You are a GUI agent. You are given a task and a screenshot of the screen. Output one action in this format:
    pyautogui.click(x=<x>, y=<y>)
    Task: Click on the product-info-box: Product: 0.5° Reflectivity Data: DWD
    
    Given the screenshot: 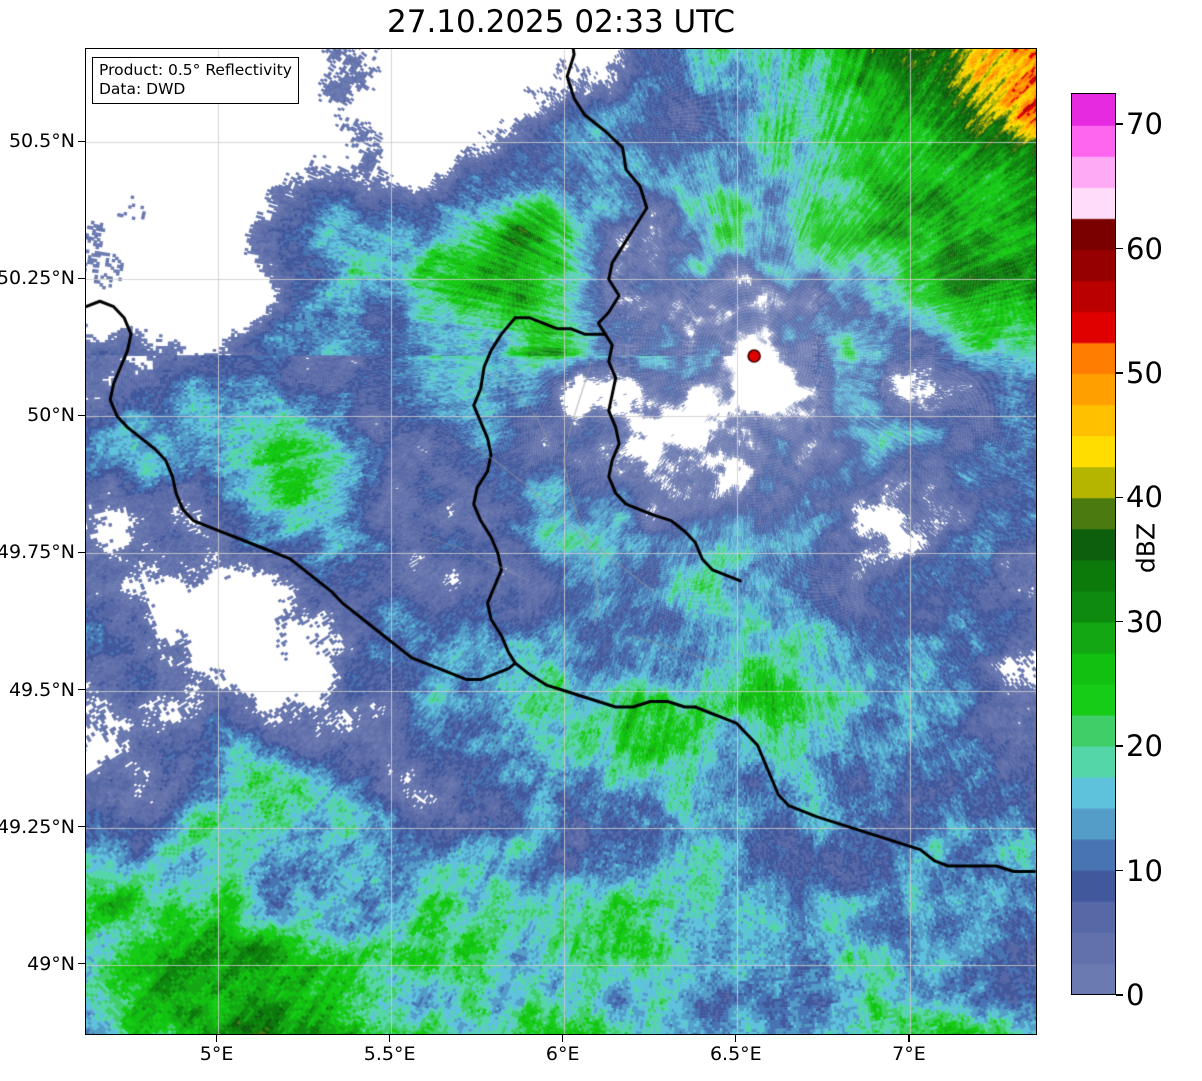 What is the action you would take?
    pyautogui.click(x=195, y=80)
    